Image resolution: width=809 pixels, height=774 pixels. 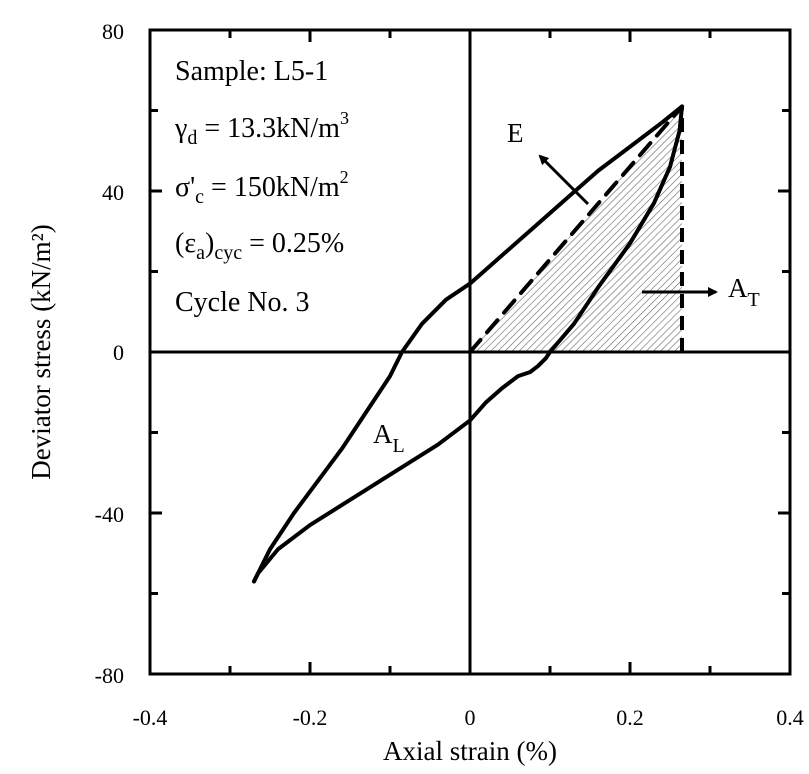 I want to click on y-tick-label: 0, so click(x=118, y=352).